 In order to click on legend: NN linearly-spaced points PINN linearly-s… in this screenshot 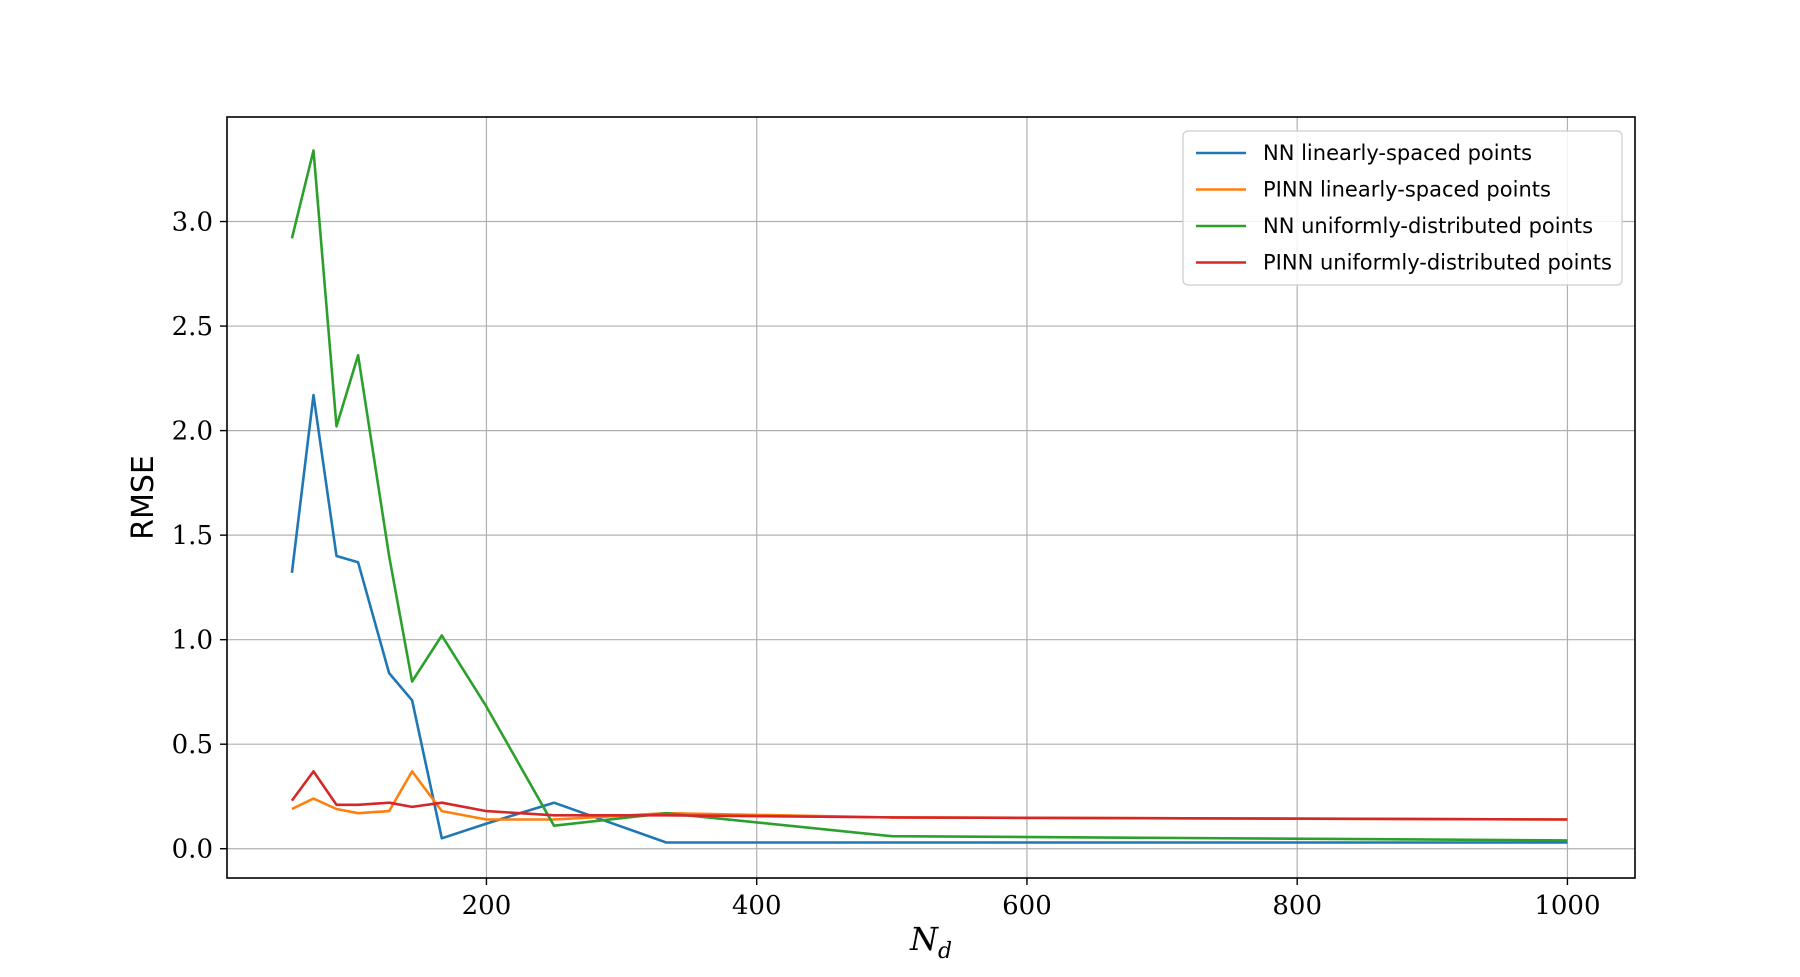, I will do `click(1402, 208)`.